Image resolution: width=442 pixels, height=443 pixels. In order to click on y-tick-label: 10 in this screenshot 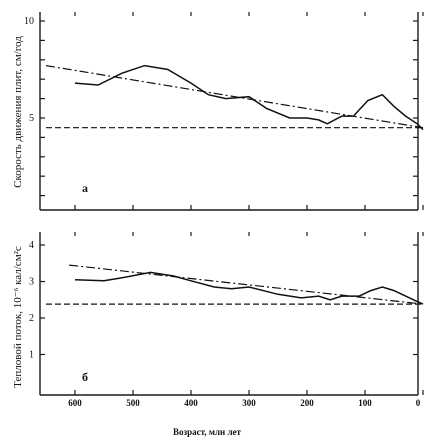, I will do `click(29, 21)`.